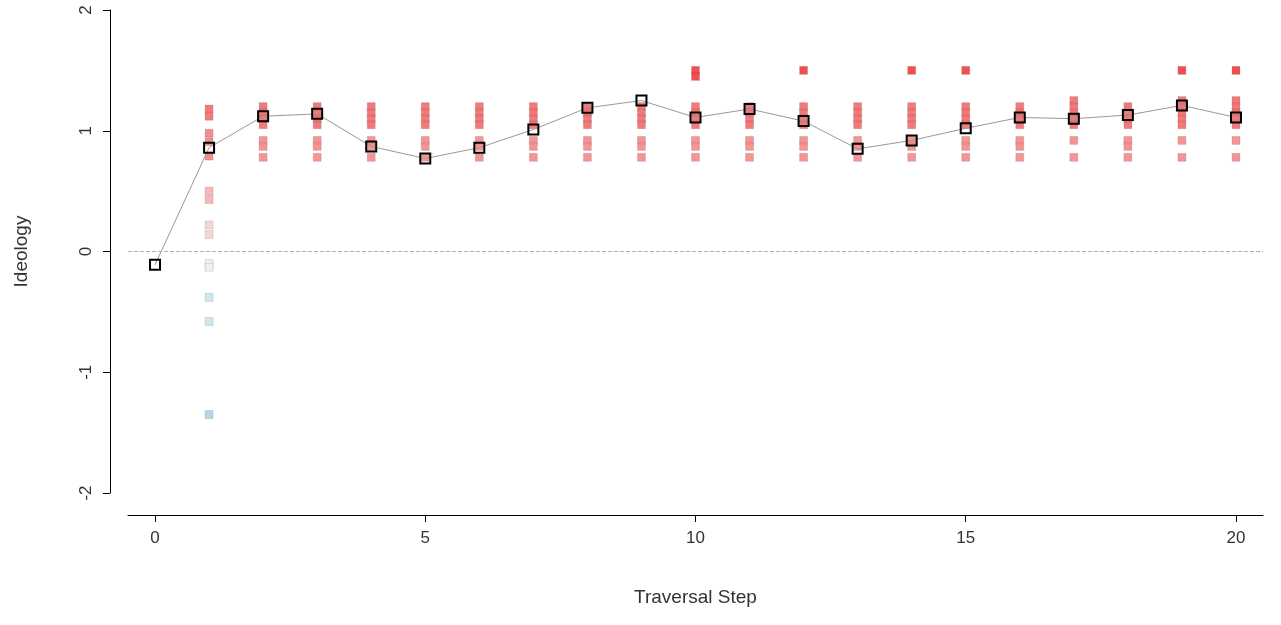 This screenshot has width=1281, height=625. What do you see at coordinates (85, 131) in the screenshot?
I see `y-tick-label: 1` at bounding box center [85, 131].